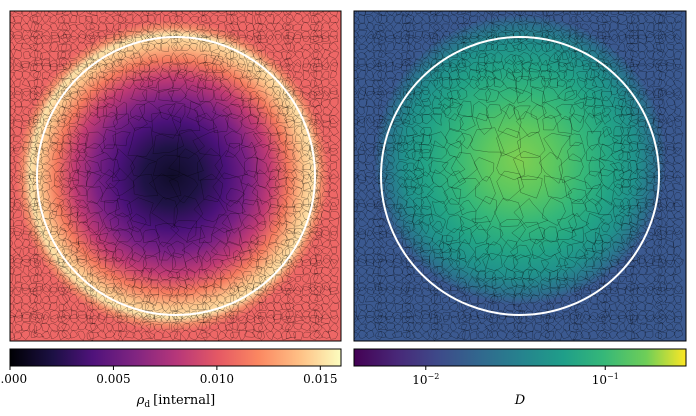 This screenshot has width=696, height=416. I want to click on right-colorbar-label: D, so click(520, 400).